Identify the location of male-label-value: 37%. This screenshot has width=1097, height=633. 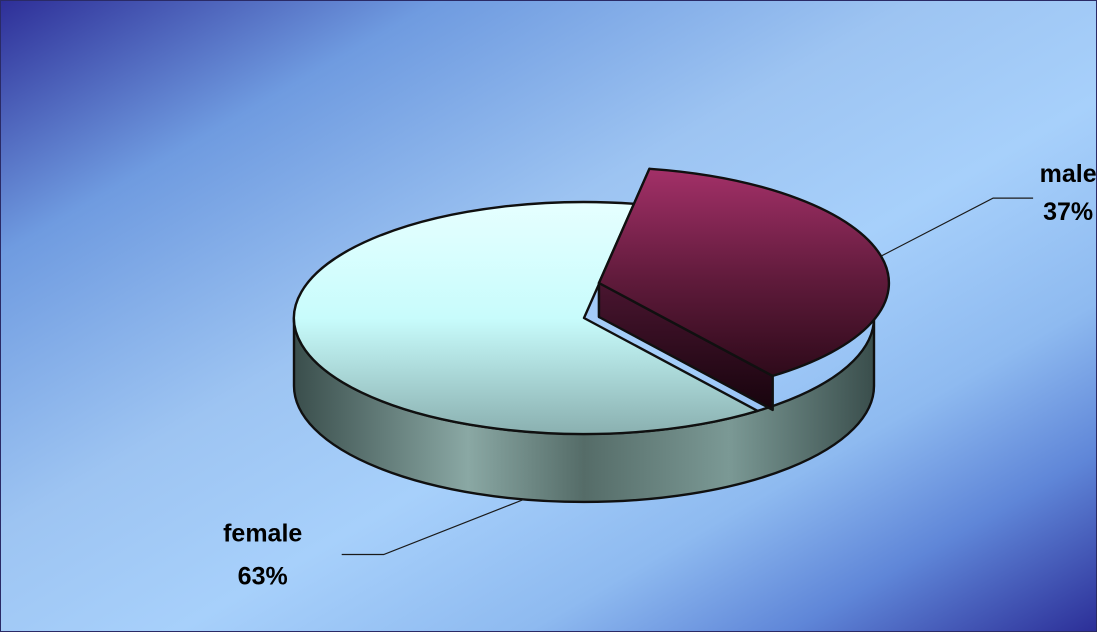
(1068, 212).